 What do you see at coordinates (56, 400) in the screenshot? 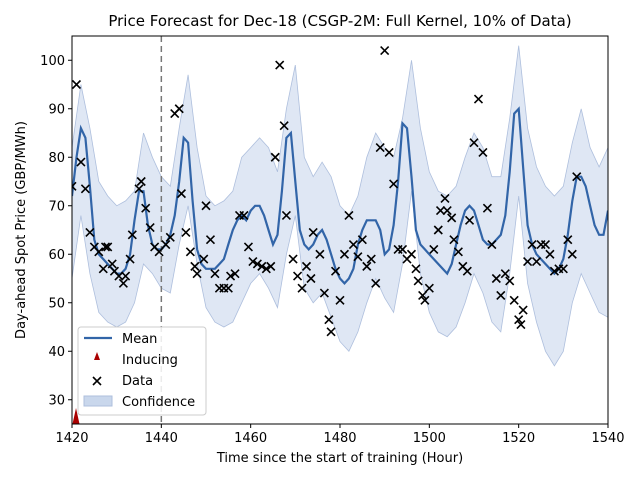
I see `y-tick-label: 30` at bounding box center [56, 400].